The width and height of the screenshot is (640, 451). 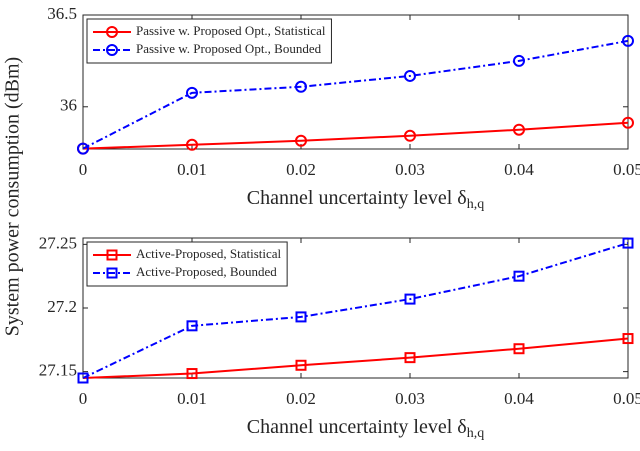 I want to click on y-tick-label: 36.5, so click(x=62, y=13).